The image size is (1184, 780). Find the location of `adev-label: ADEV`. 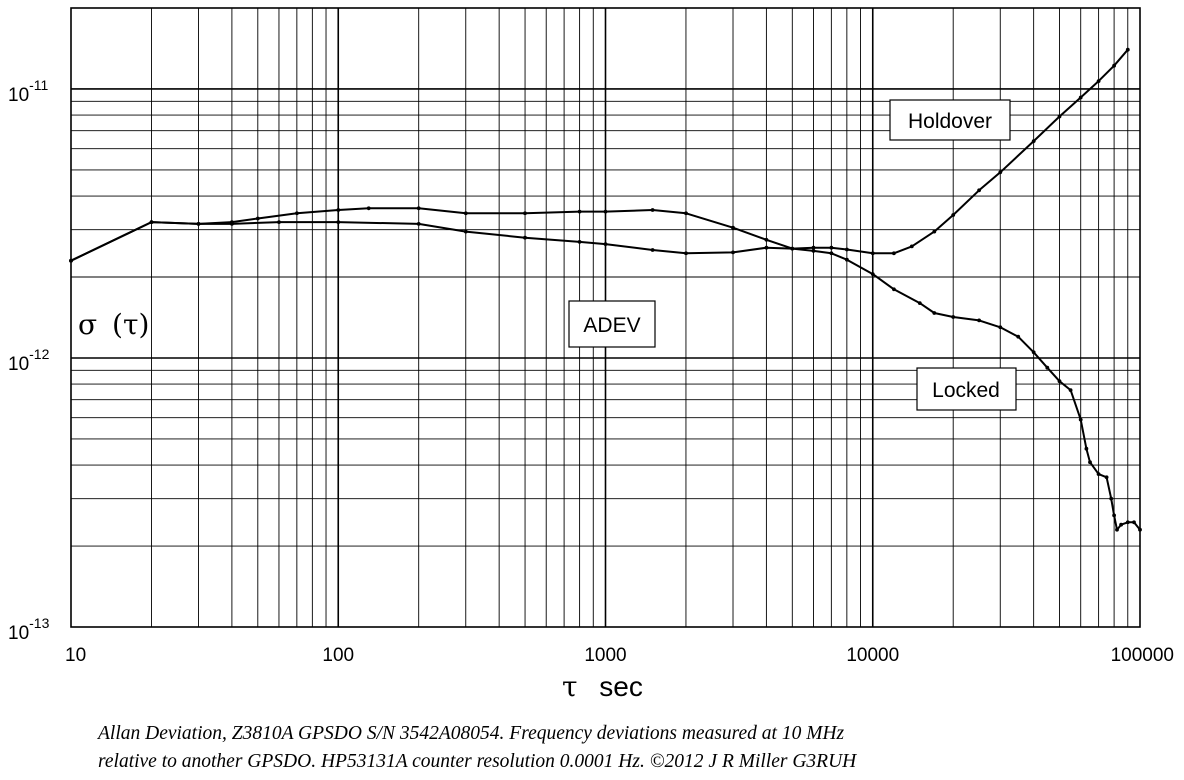

adev-label: ADEV is located at coordinates (611, 325).